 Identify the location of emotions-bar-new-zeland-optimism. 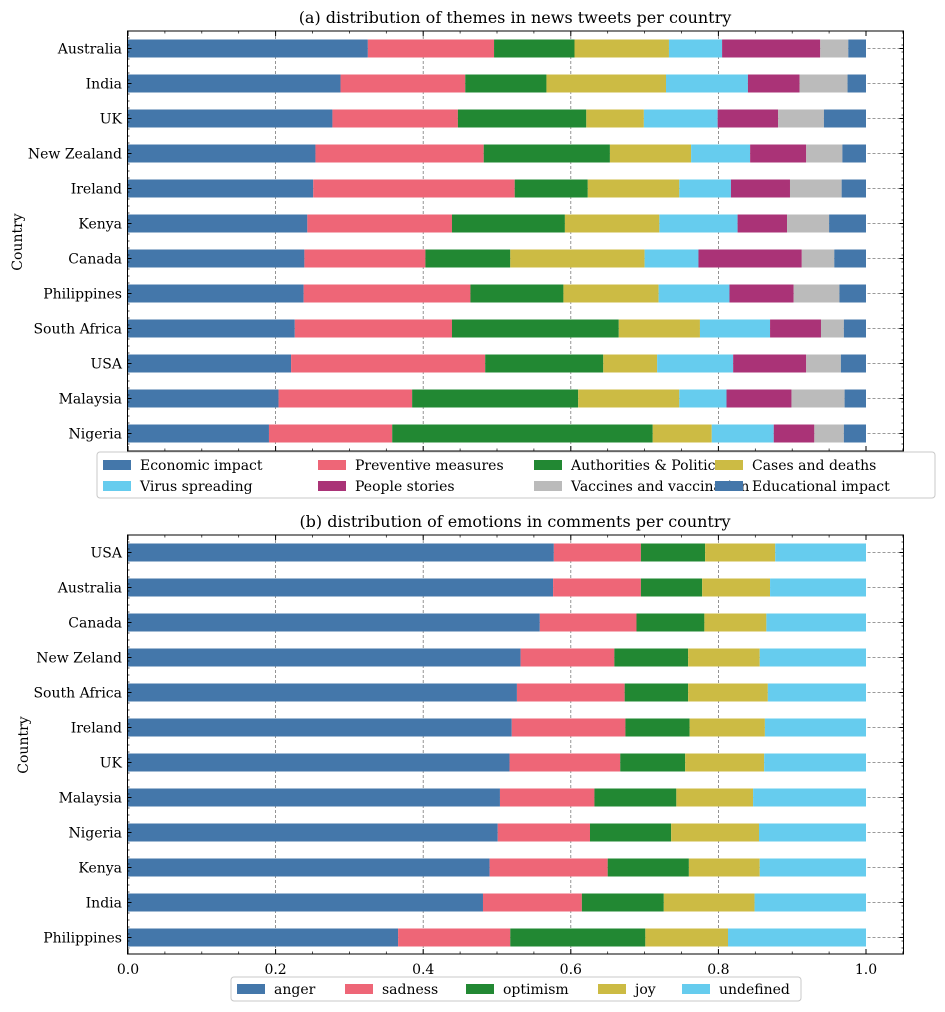
(651, 657).